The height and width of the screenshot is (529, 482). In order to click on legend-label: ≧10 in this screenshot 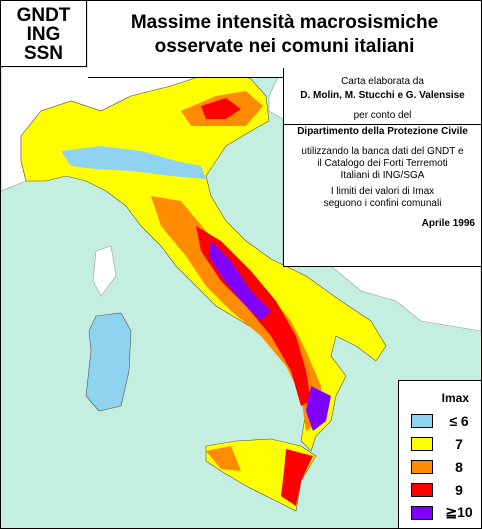, I will do `click(459, 512)`.